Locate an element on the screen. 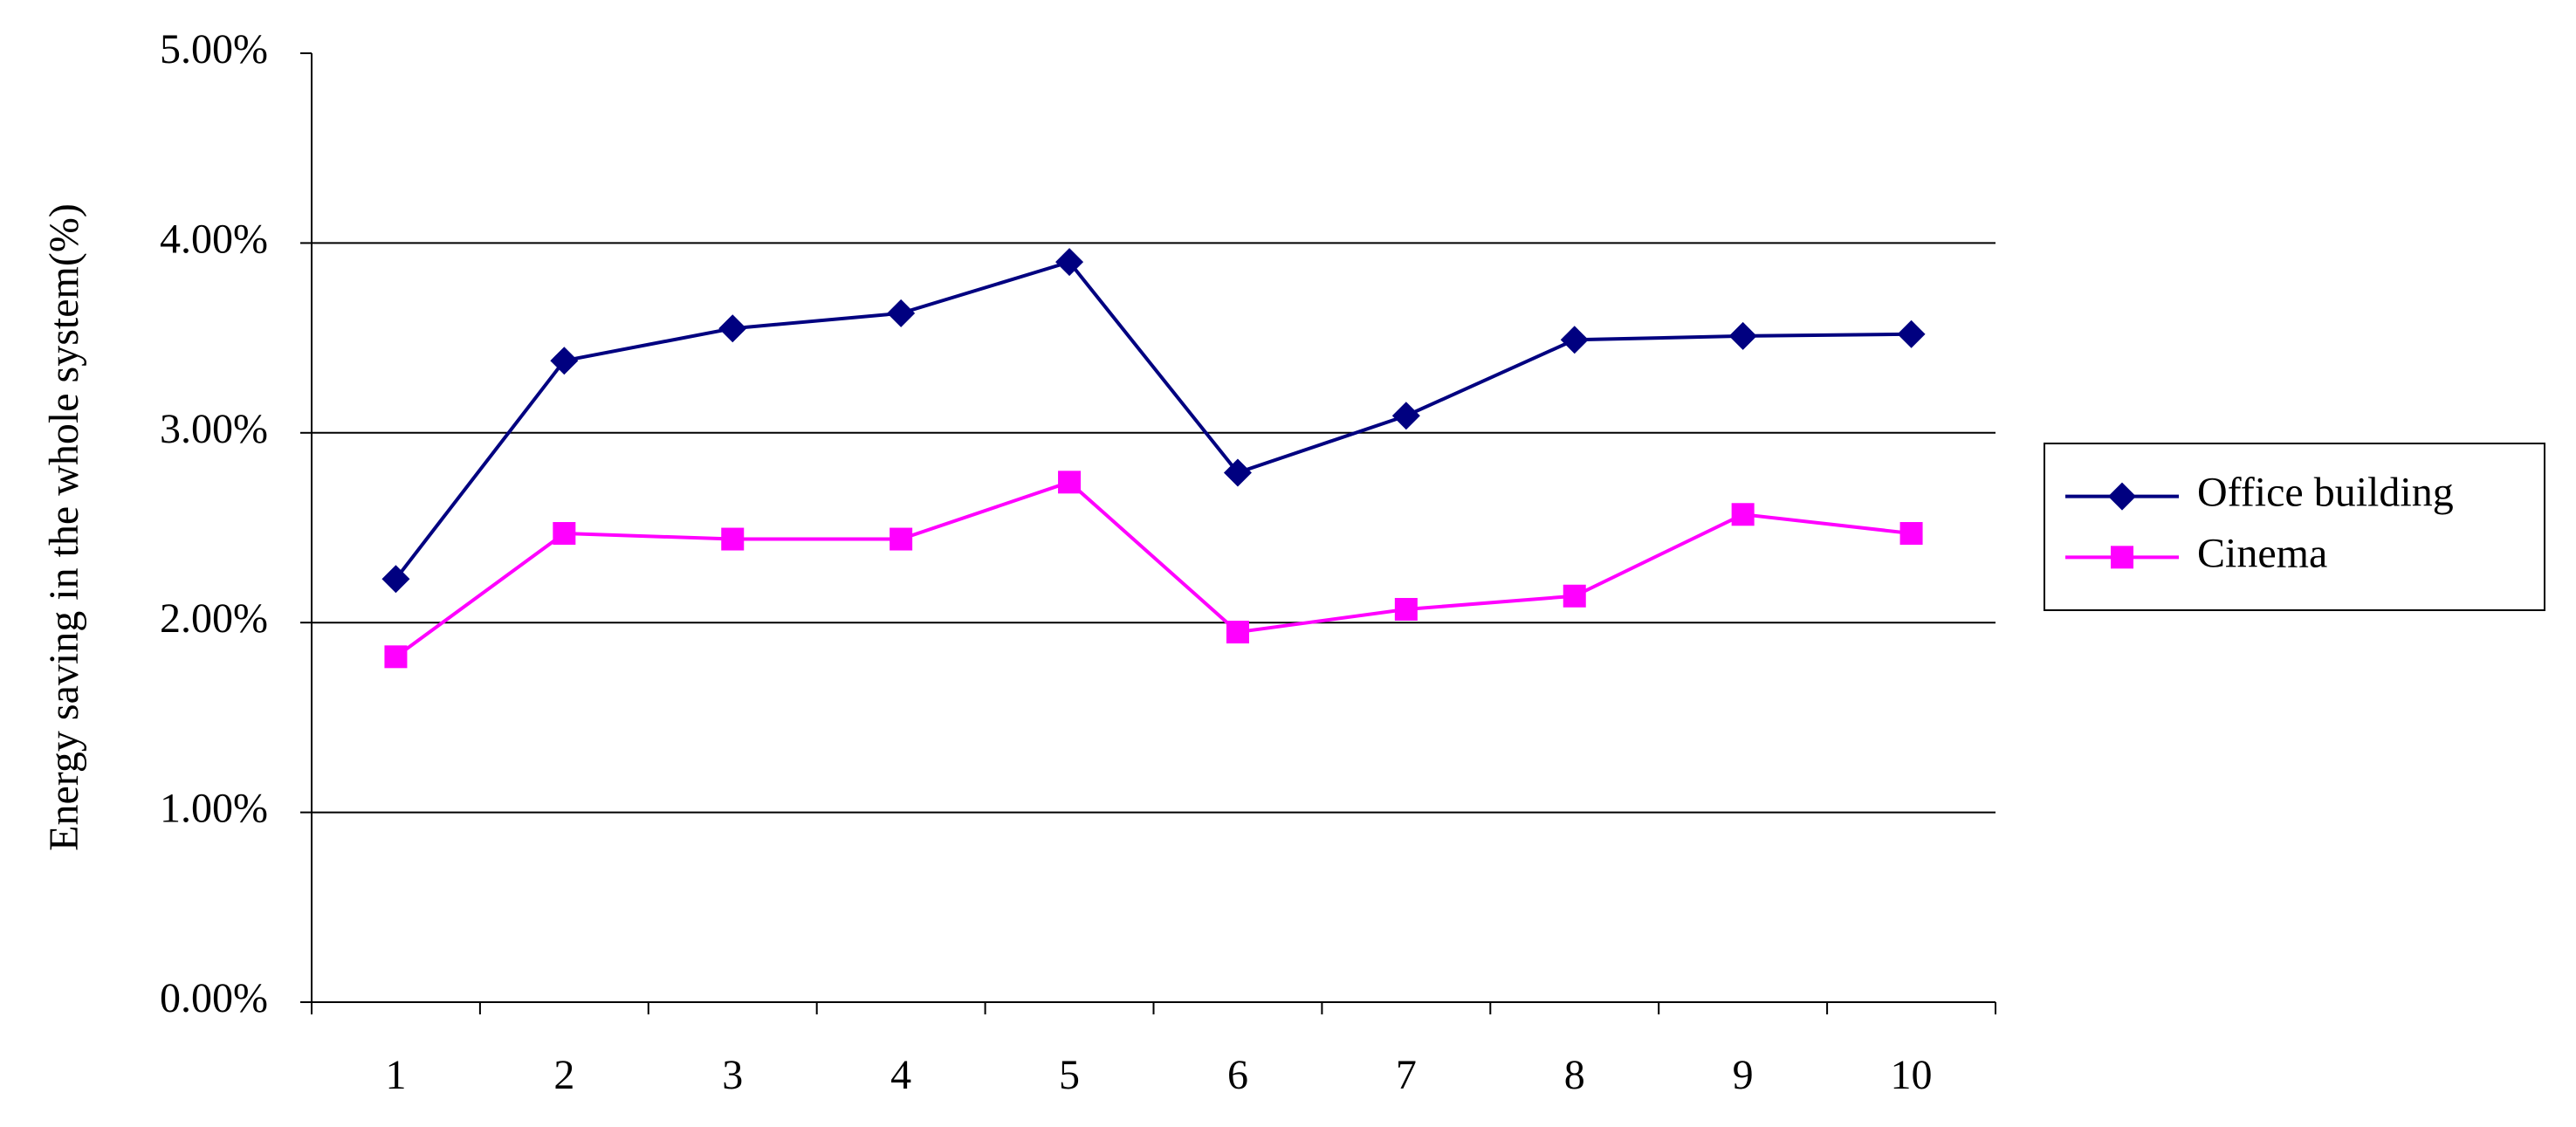 This screenshot has width=2576, height=1127. x-tick-label: 3 is located at coordinates (733, 1075).